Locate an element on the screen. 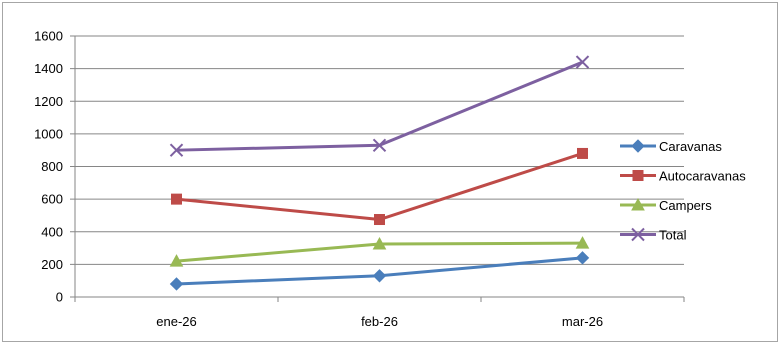 This screenshot has width=782, height=346. legend-label: Campers is located at coordinates (685, 205).